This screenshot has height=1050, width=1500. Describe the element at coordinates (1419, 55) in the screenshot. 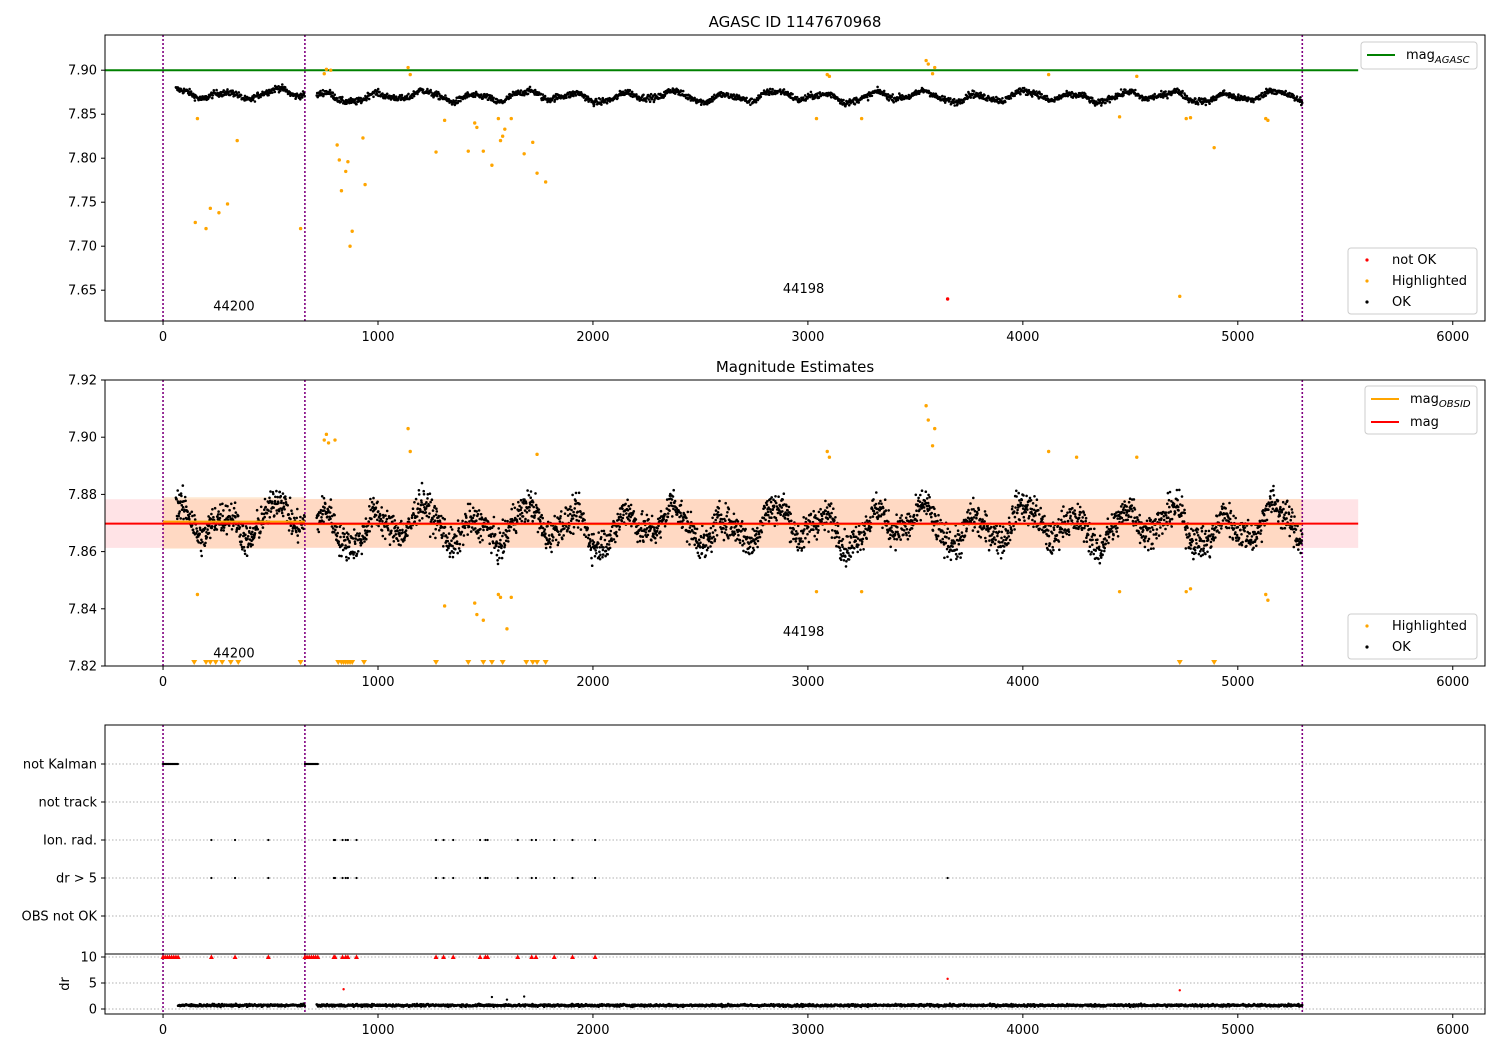

I see `legend-top: magAGASC` at that location.